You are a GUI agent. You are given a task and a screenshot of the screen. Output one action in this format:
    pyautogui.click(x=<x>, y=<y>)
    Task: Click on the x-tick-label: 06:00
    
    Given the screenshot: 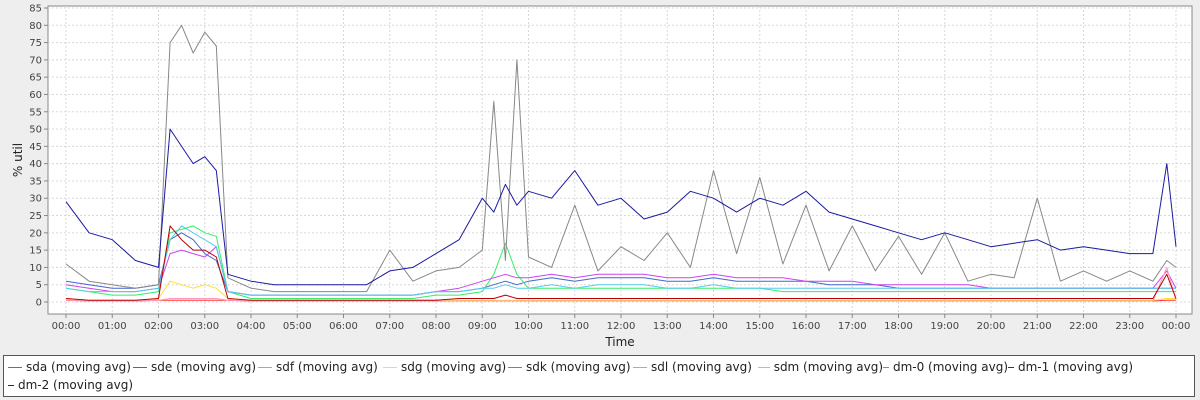 What is the action you would take?
    pyautogui.click(x=343, y=326)
    